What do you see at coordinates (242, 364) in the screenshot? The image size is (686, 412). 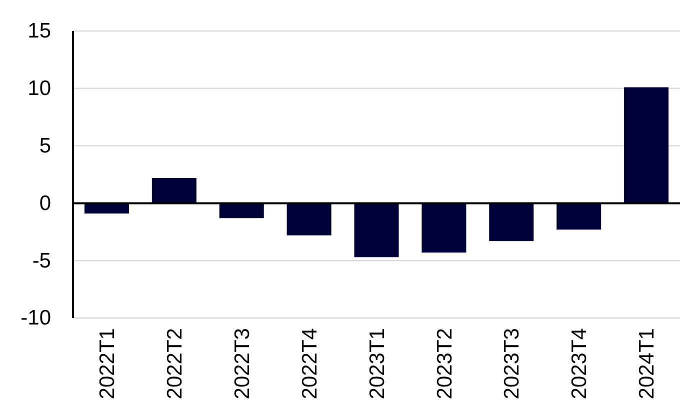 I see `x-tick-label: 2022T3` at bounding box center [242, 364].